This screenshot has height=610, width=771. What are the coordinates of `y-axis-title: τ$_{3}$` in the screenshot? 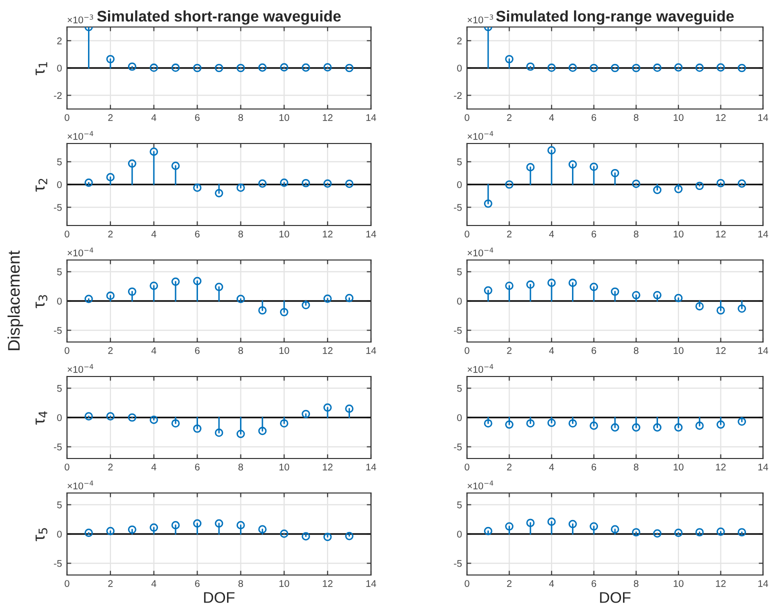 It's located at (42, 301).